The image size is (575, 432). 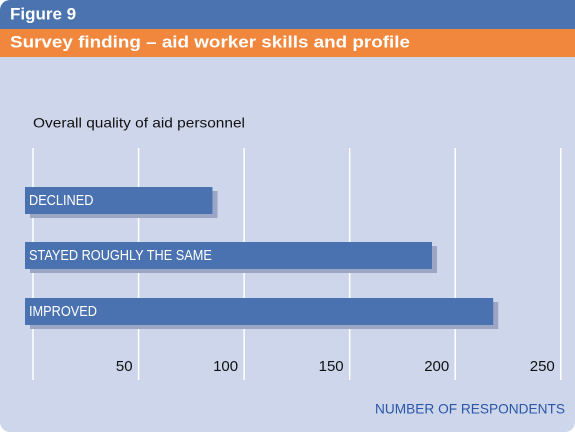 I want to click on title-band, so click(x=287, y=43).